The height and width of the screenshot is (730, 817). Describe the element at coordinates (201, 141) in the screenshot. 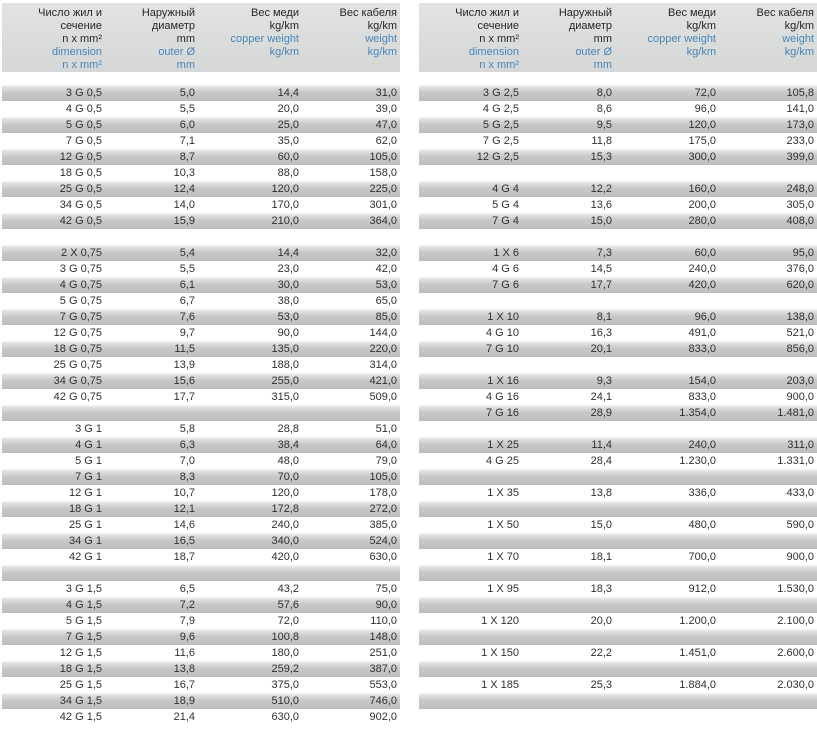

I see `table-row: 7 G 0,5 7,1 35,0 62,0` at that location.